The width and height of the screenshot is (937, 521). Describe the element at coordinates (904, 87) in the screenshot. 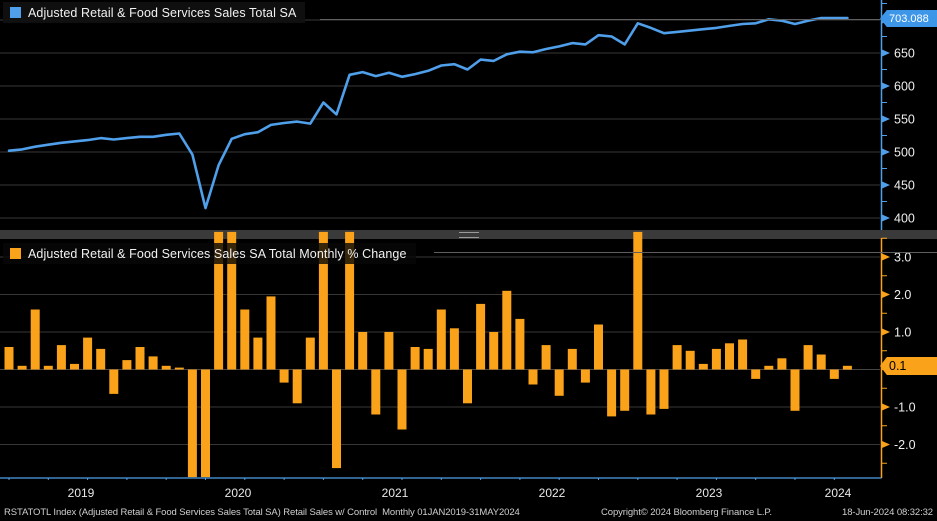

I see `y-axis-tick-label: 600` at that location.